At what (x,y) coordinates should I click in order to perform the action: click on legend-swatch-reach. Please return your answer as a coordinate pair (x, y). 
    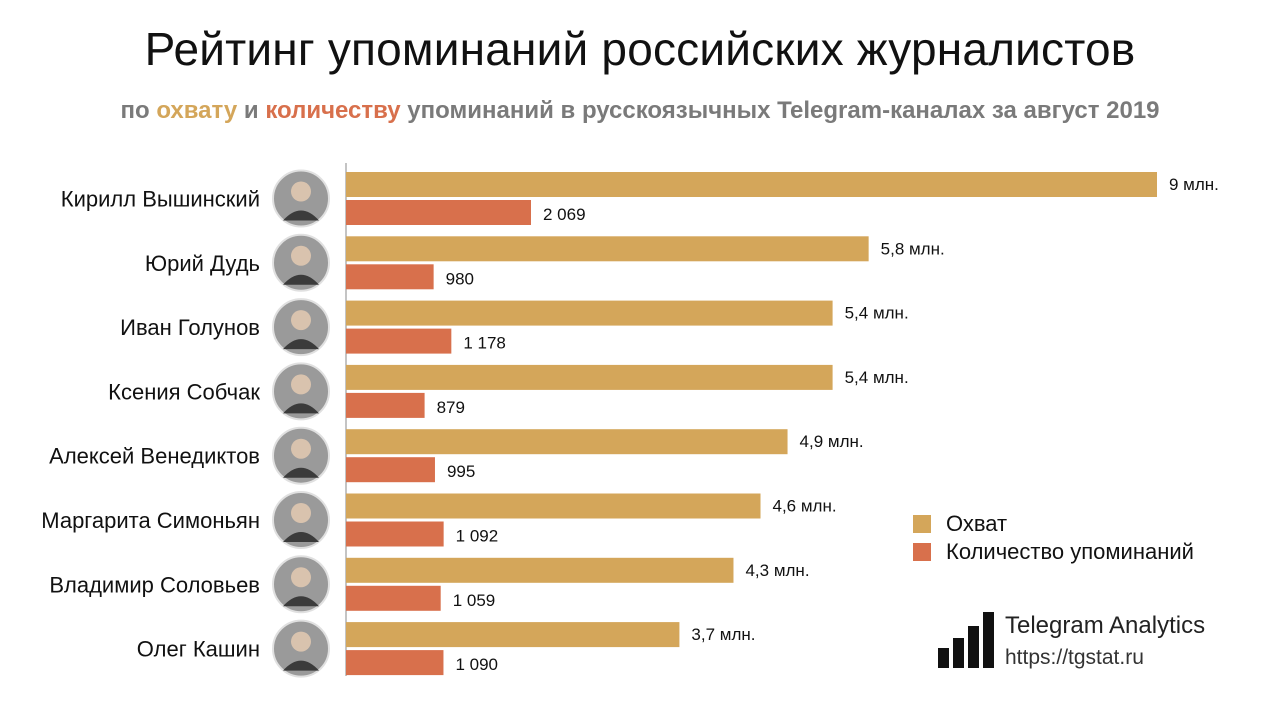
    Looking at the image, I should click on (922, 524).